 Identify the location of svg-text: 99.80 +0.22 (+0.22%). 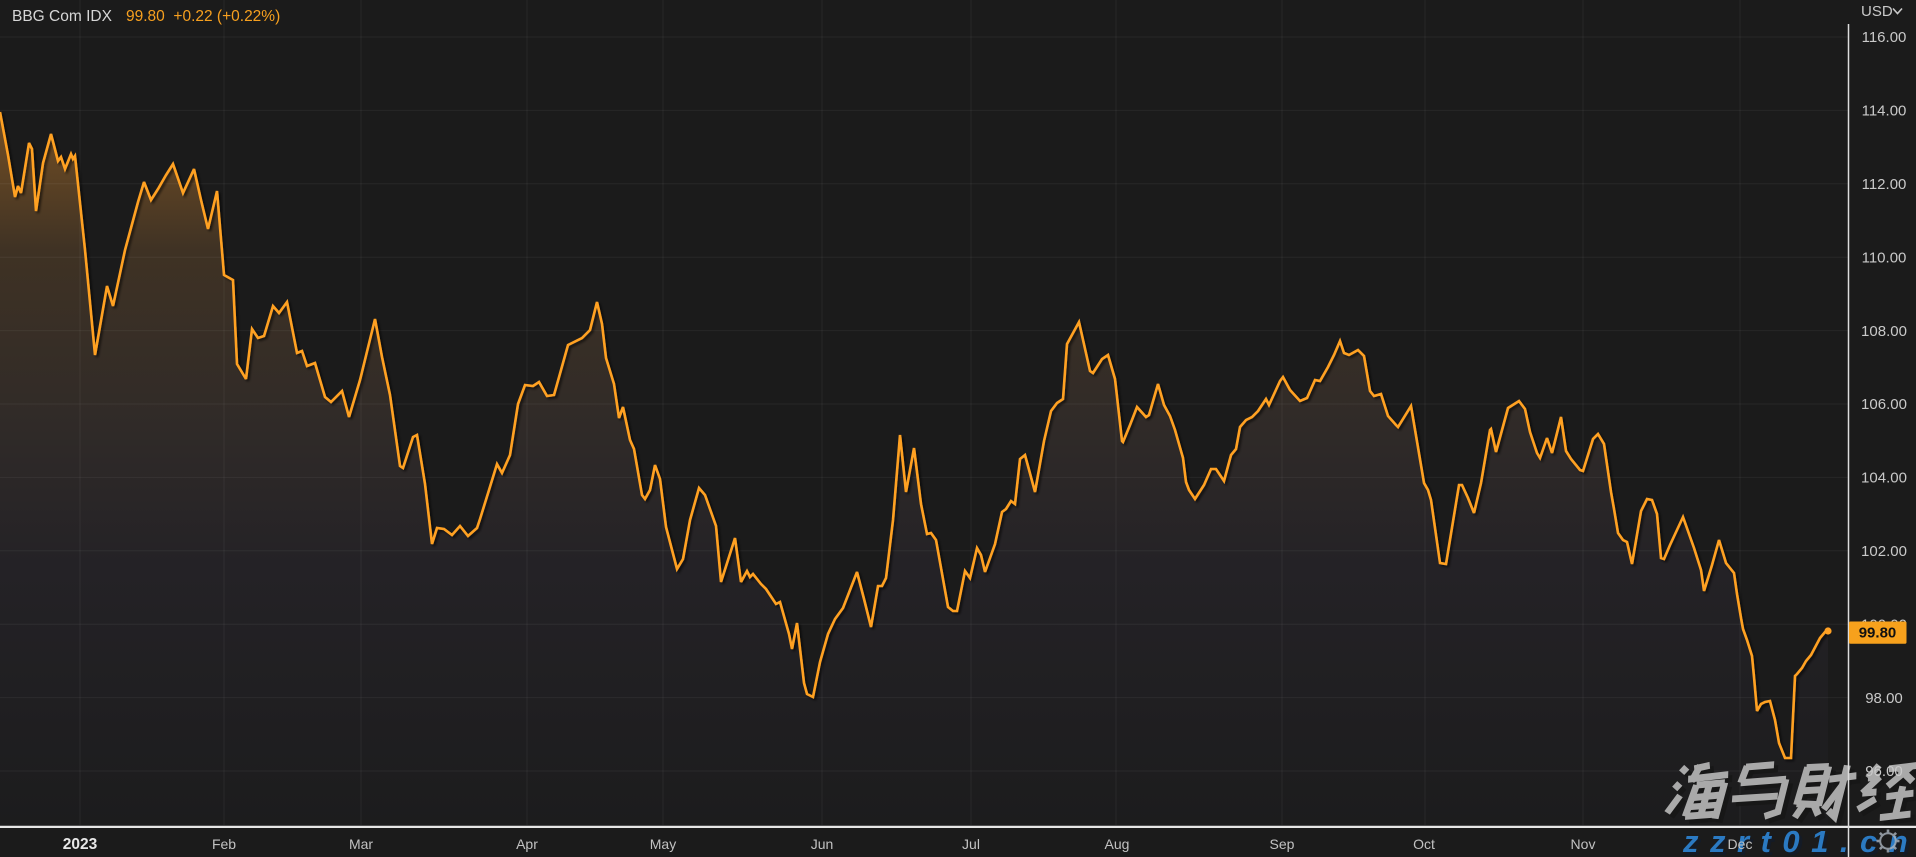
(203, 16).